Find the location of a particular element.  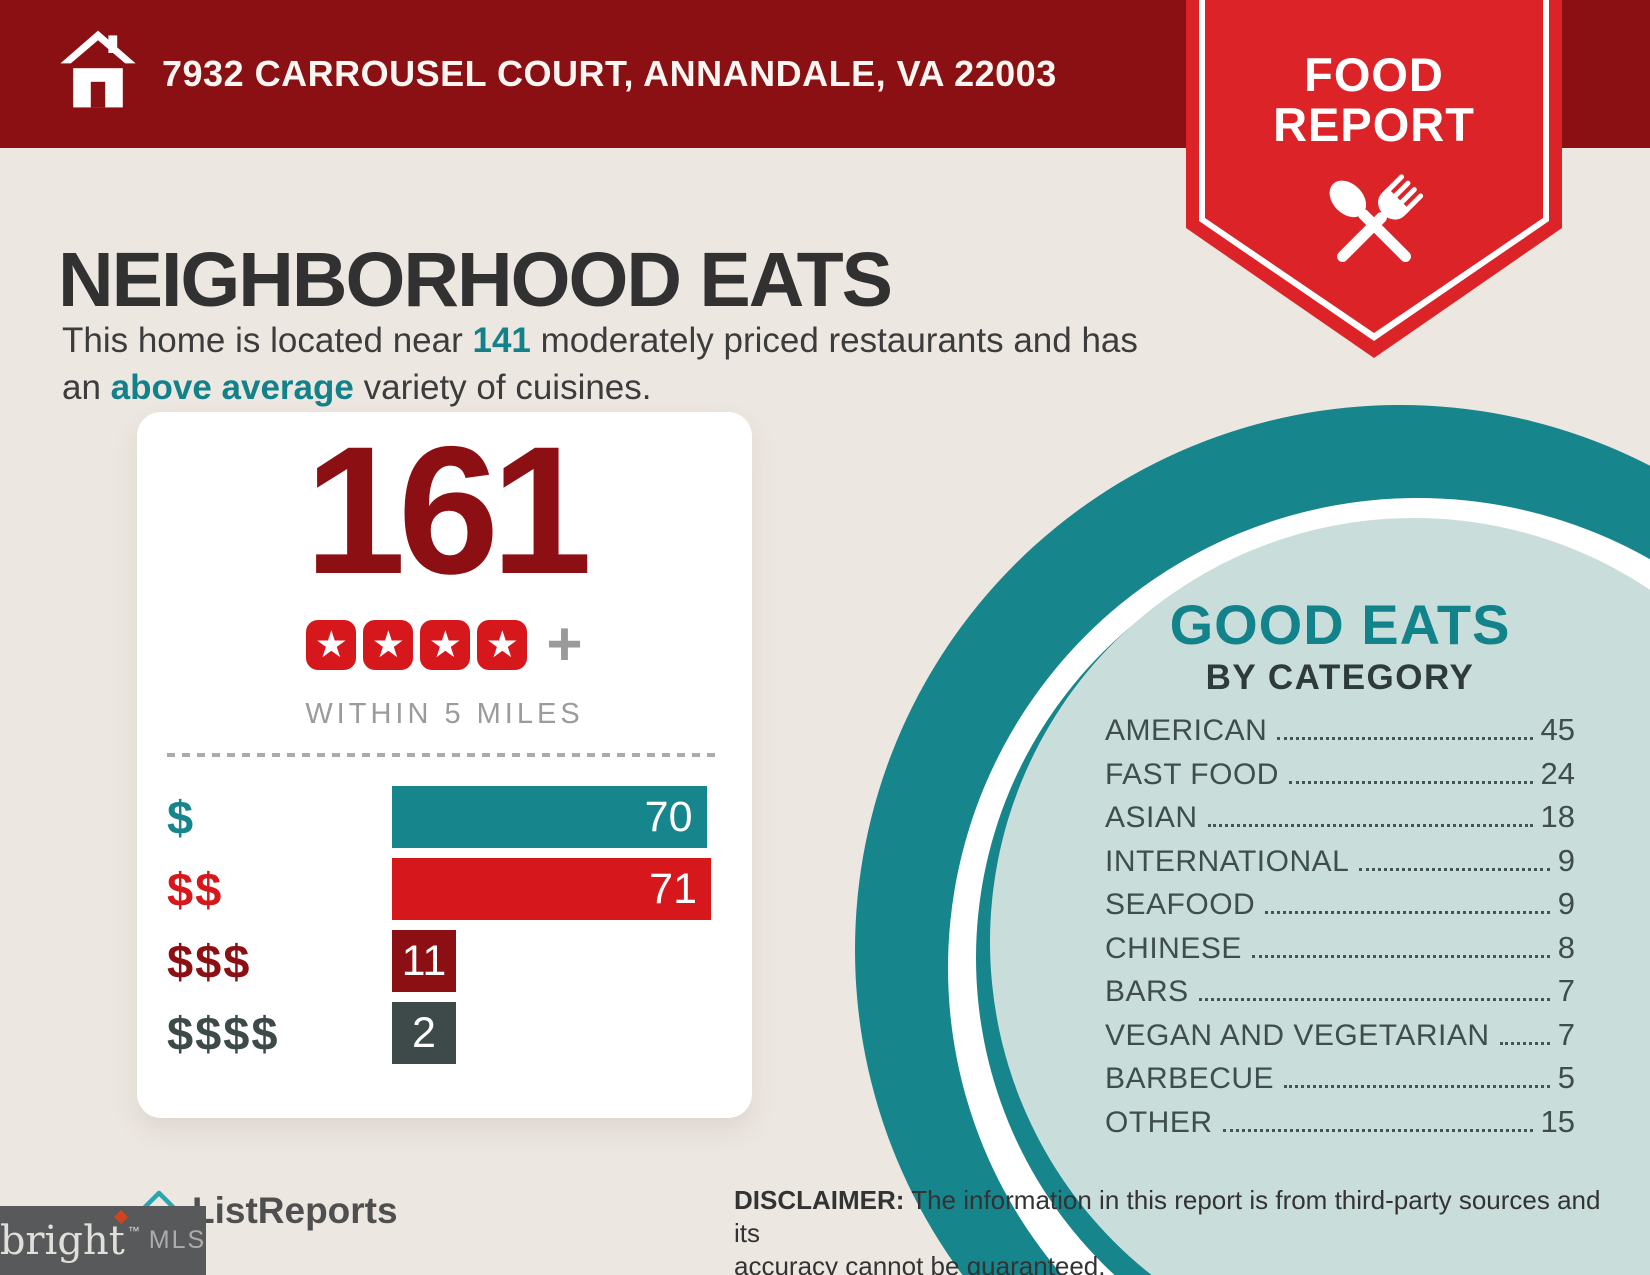

radius-label: WITHIN 5 MILES is located at coordinates (444, 714).